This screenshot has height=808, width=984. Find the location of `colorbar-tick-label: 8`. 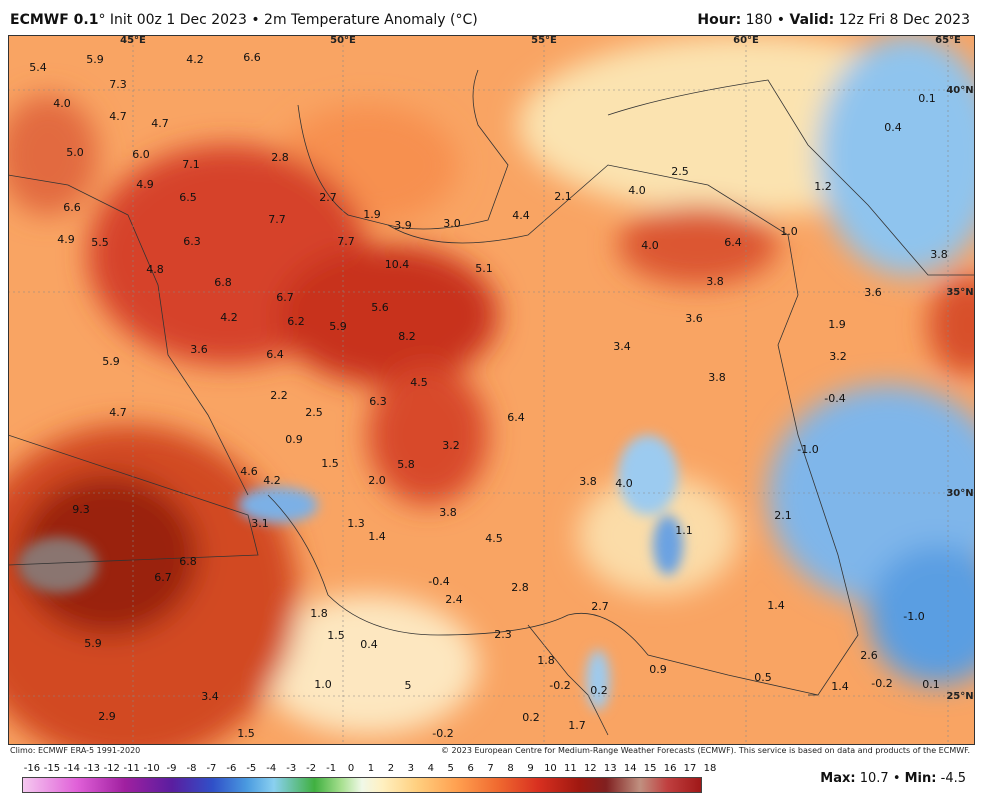

colorbar-tick-label: 8 is located at coordinates (510, 768).